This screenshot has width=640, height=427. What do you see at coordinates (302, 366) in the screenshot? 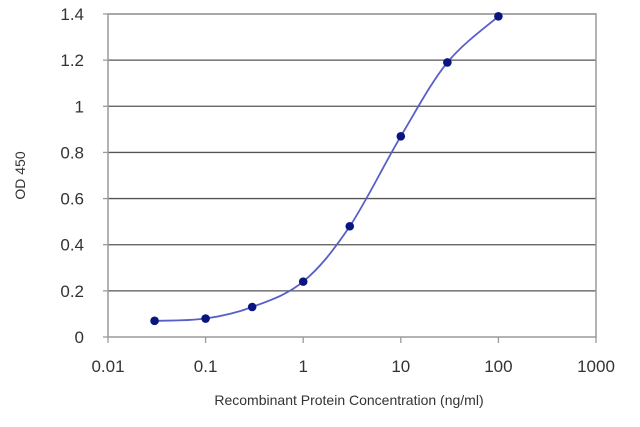
I see `x-tick-label: 1` at bounding box center [302, 366].